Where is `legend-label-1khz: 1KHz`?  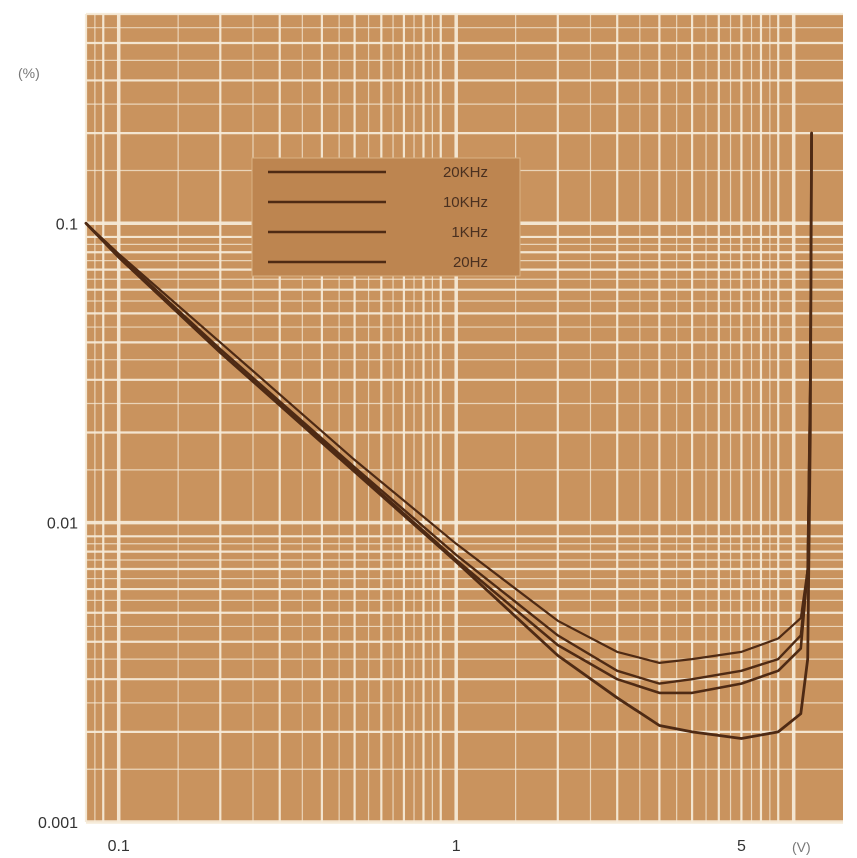 legend-label-1khz: 1KHz is located at coordinates (469, 232).